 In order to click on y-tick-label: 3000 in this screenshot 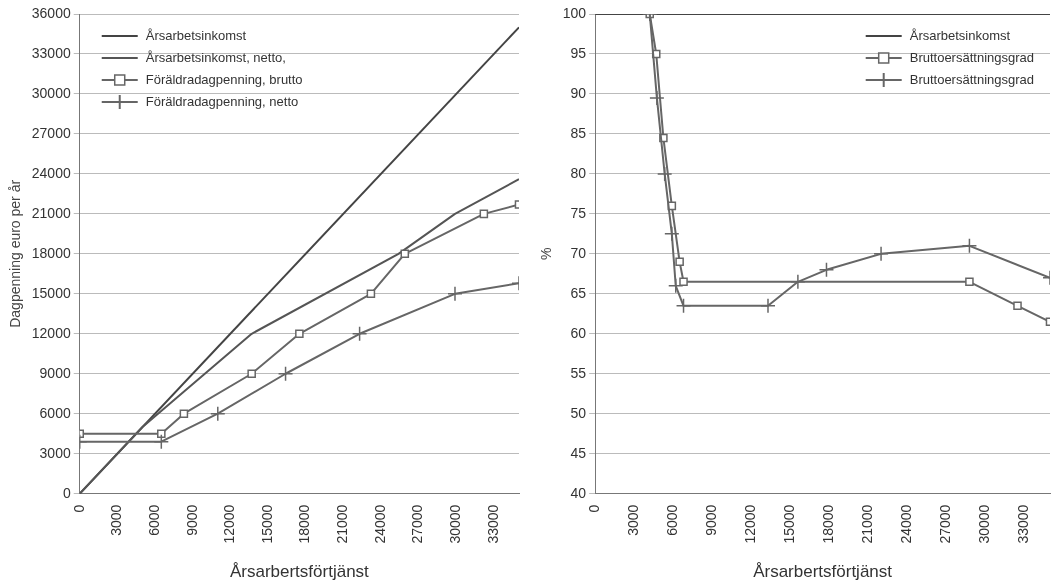, I will do `click(55, 452)`.